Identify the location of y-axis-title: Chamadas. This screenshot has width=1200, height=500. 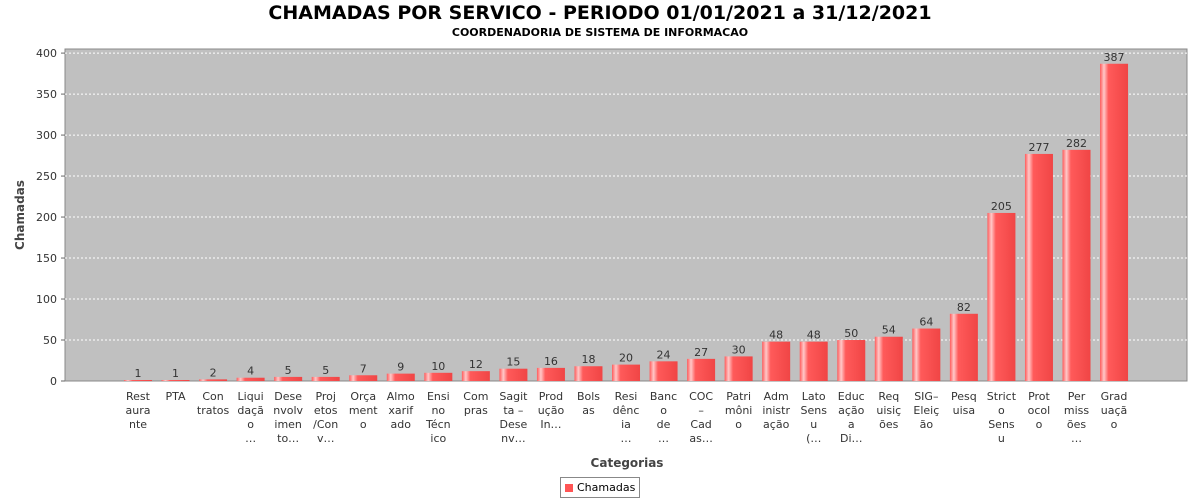
(20, 215).